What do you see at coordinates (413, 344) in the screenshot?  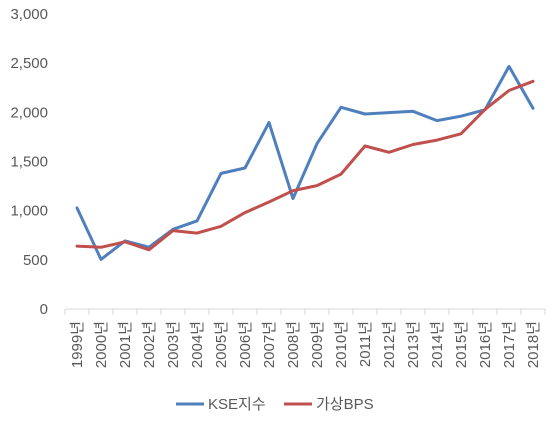 I see `x-tick-label: 2013년` at bounding box center [413, 344].